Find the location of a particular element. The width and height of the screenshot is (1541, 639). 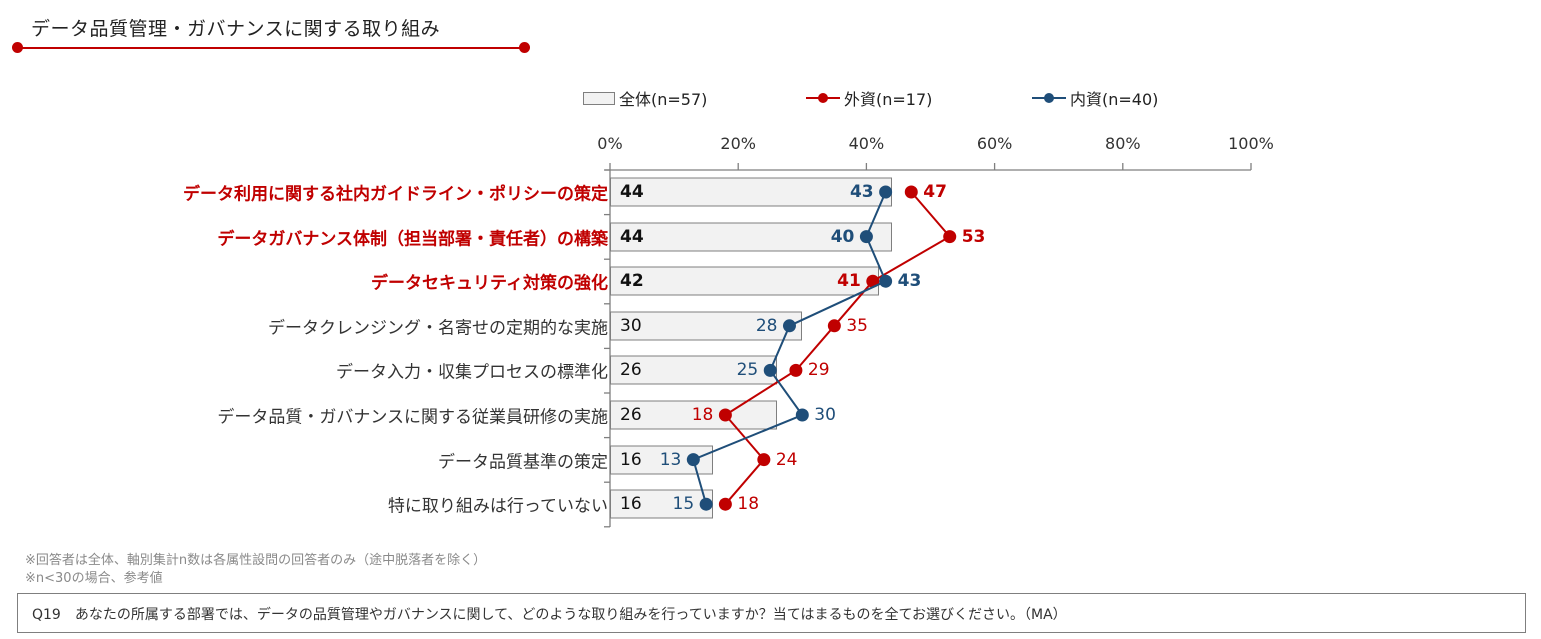

total-value-label: 42 is located at coordinates (632, 281).